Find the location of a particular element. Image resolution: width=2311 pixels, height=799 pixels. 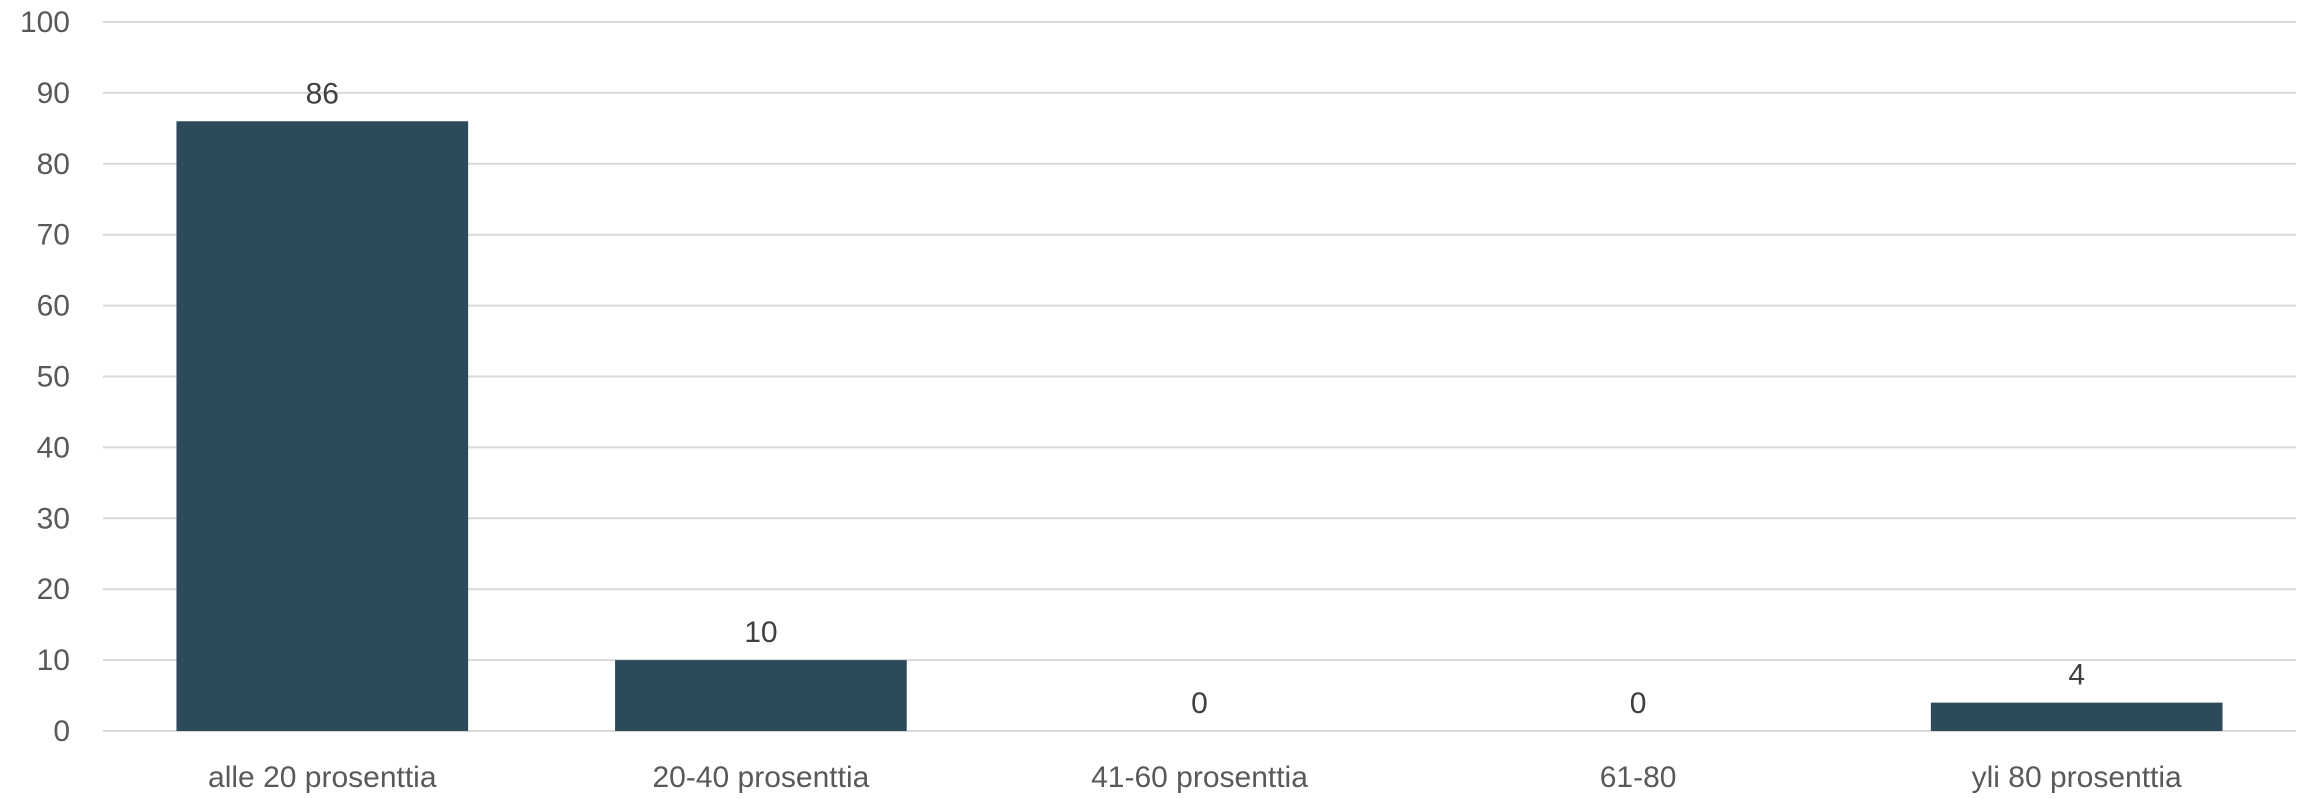

data-label: 86 is located at coordinates (322, 93).